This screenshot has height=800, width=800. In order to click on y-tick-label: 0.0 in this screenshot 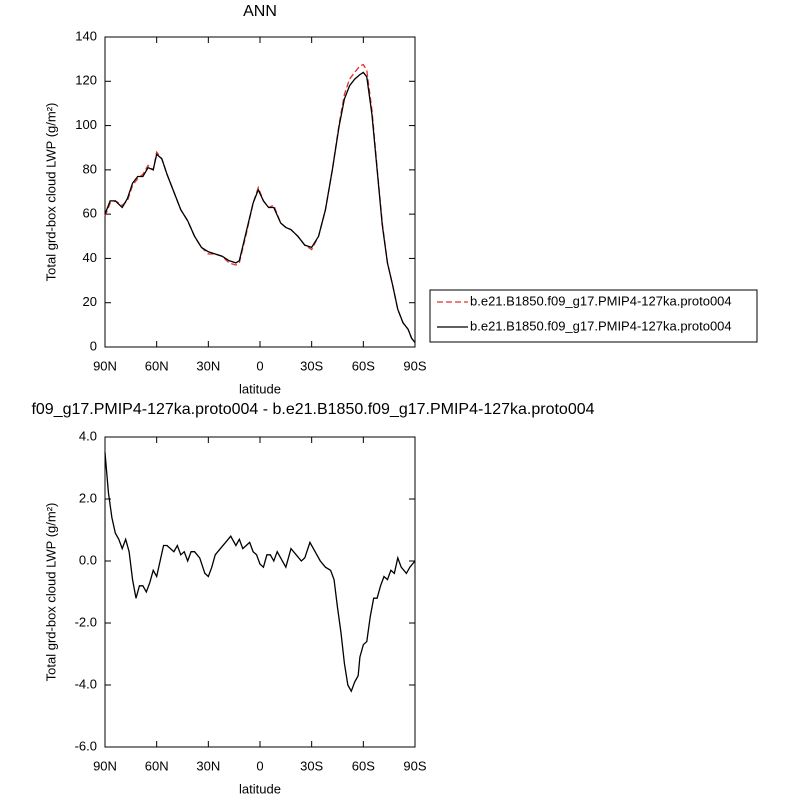, I will do `click(88, 559)`.